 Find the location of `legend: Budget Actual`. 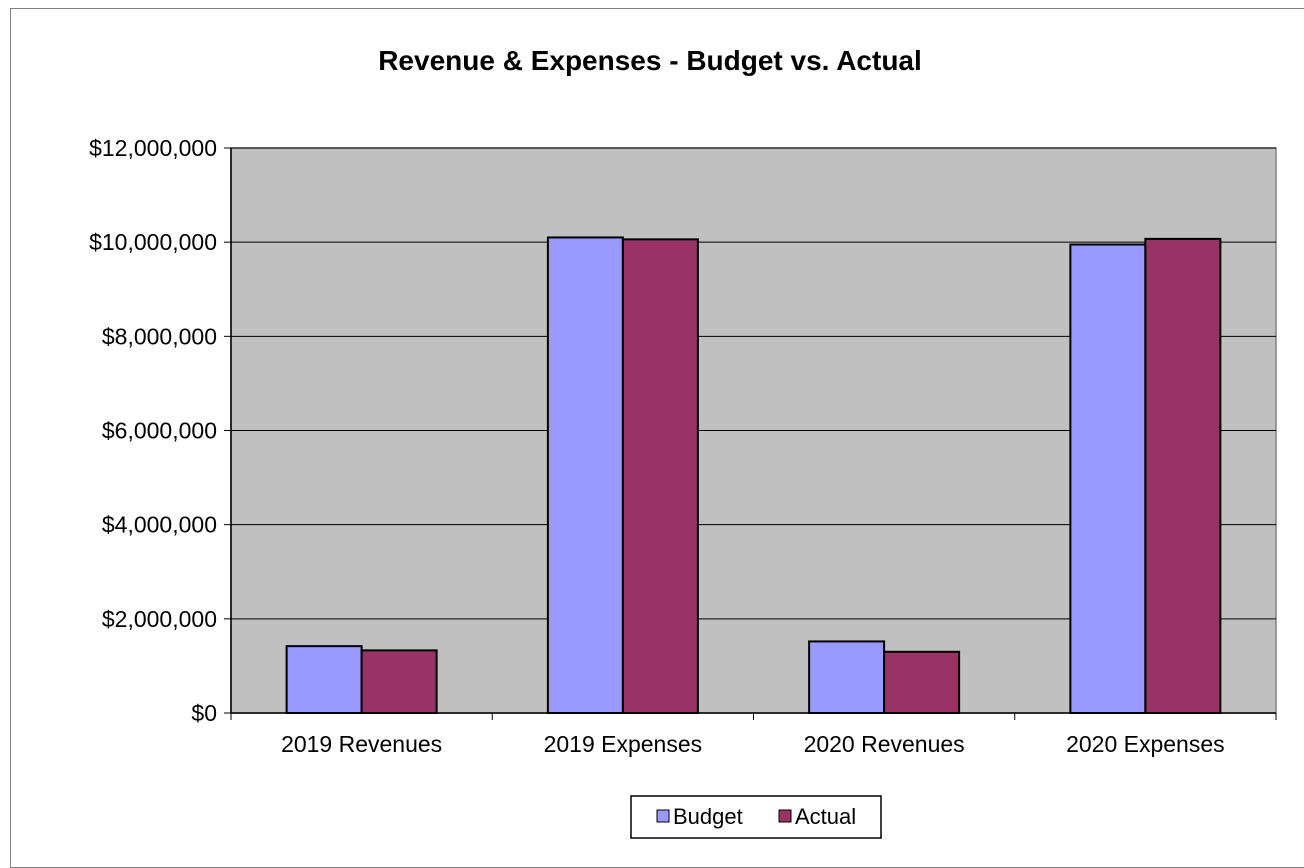

legend: Budget Actual is located at coordinates (756, 817).